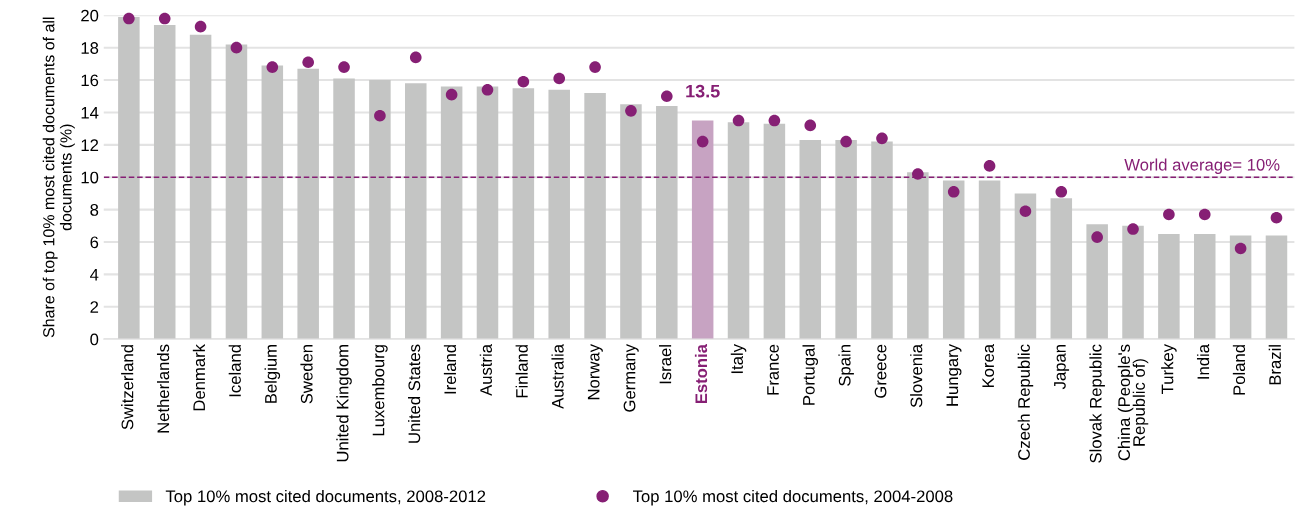  Describe the element at coordinates (272, 374) in the screenshot. I see `x-tick-label: Belgium` at that location.